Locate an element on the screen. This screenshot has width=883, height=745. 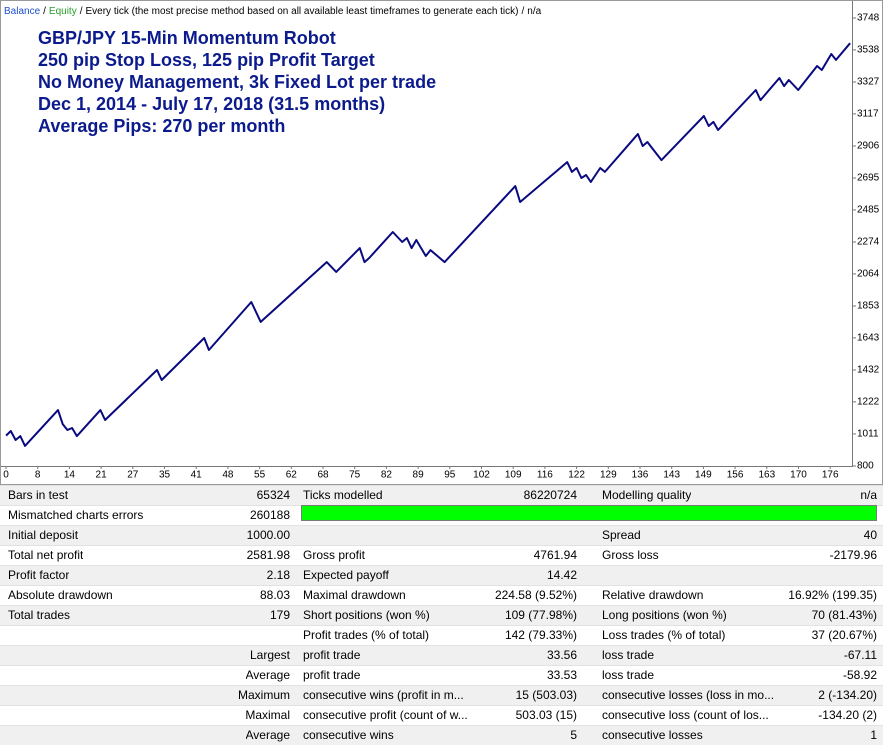
x-tick-label: 82 is located at coordinates (387, 475).